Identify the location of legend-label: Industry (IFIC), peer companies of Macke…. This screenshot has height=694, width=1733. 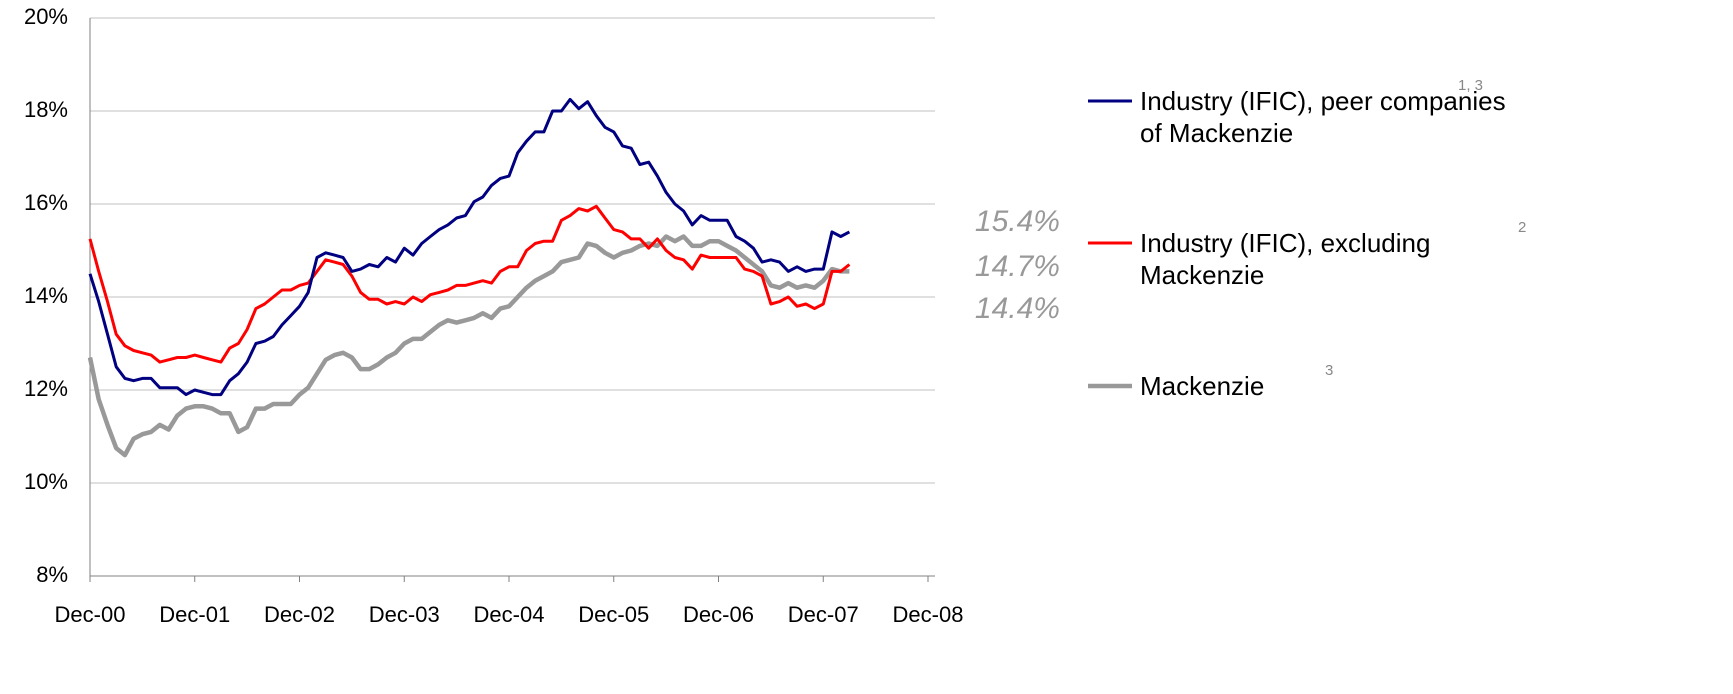
(1323, 117).